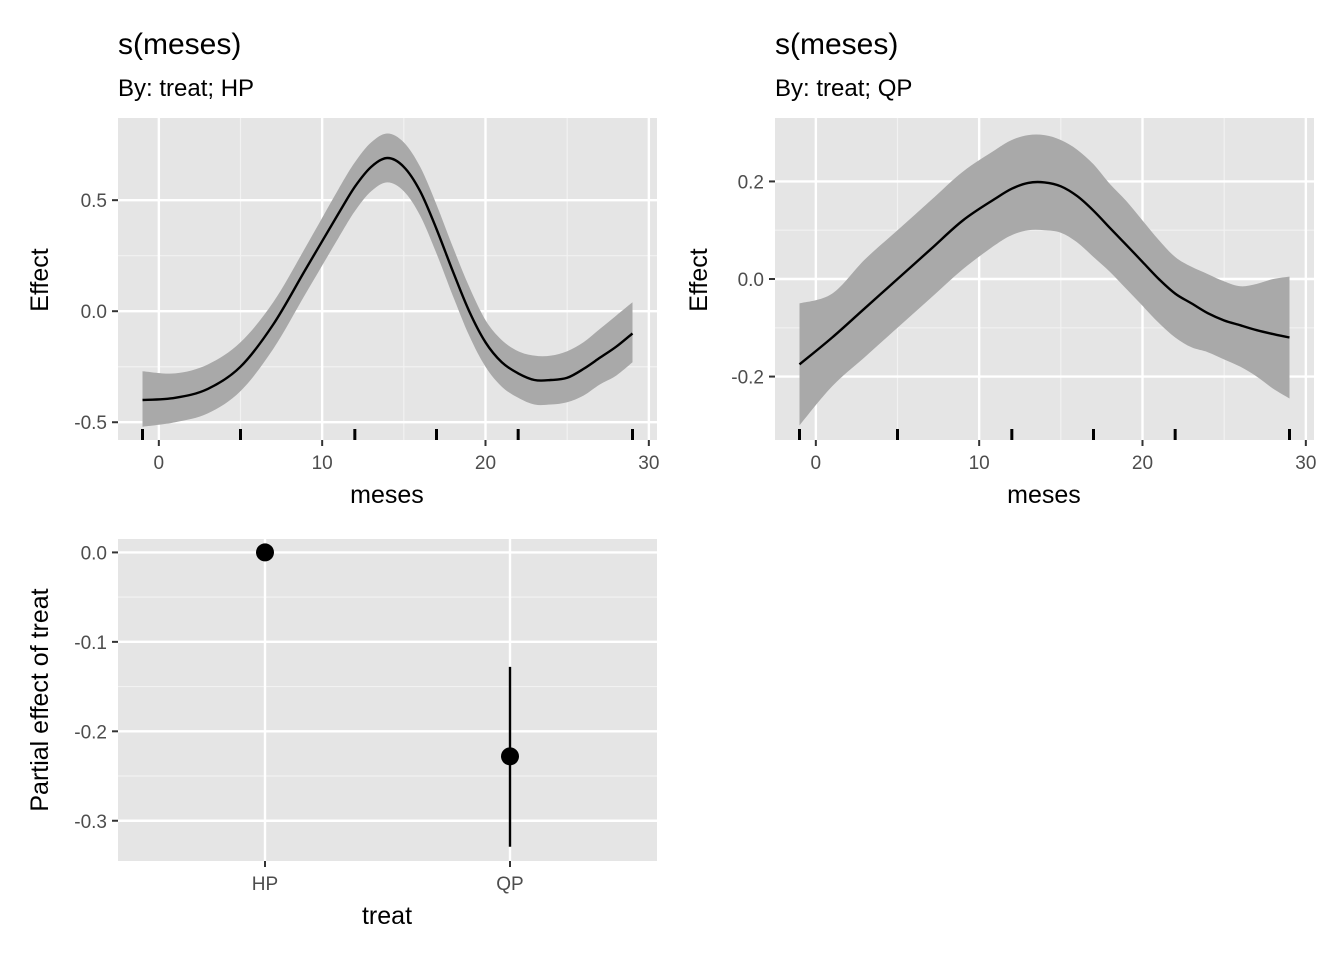 This screenshot has height=960, width=1344. Describe the element at coordinates (699, 280) in the screenshot. I see `y-axis-title-qp: Effect` at that location.